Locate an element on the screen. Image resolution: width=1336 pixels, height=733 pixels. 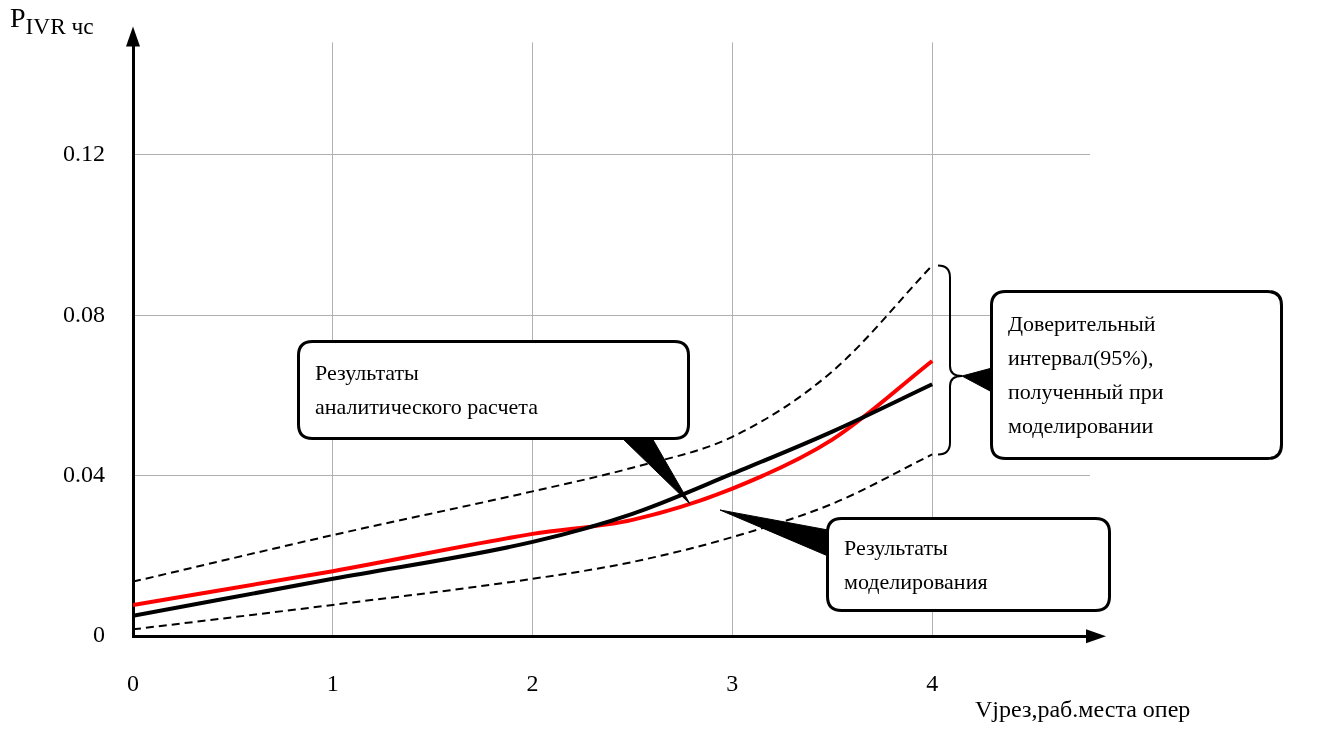
x-axis-title: Vjрез,раб.места опер is located at coordinates (1083, 709).